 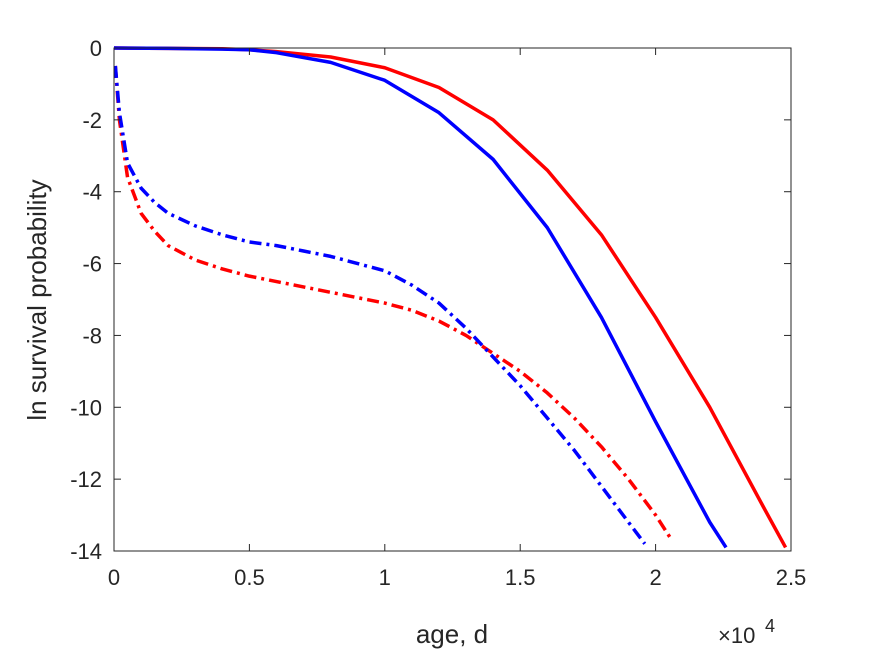 I want to click on x-tick-label: 2, so click(x=655, y=577).